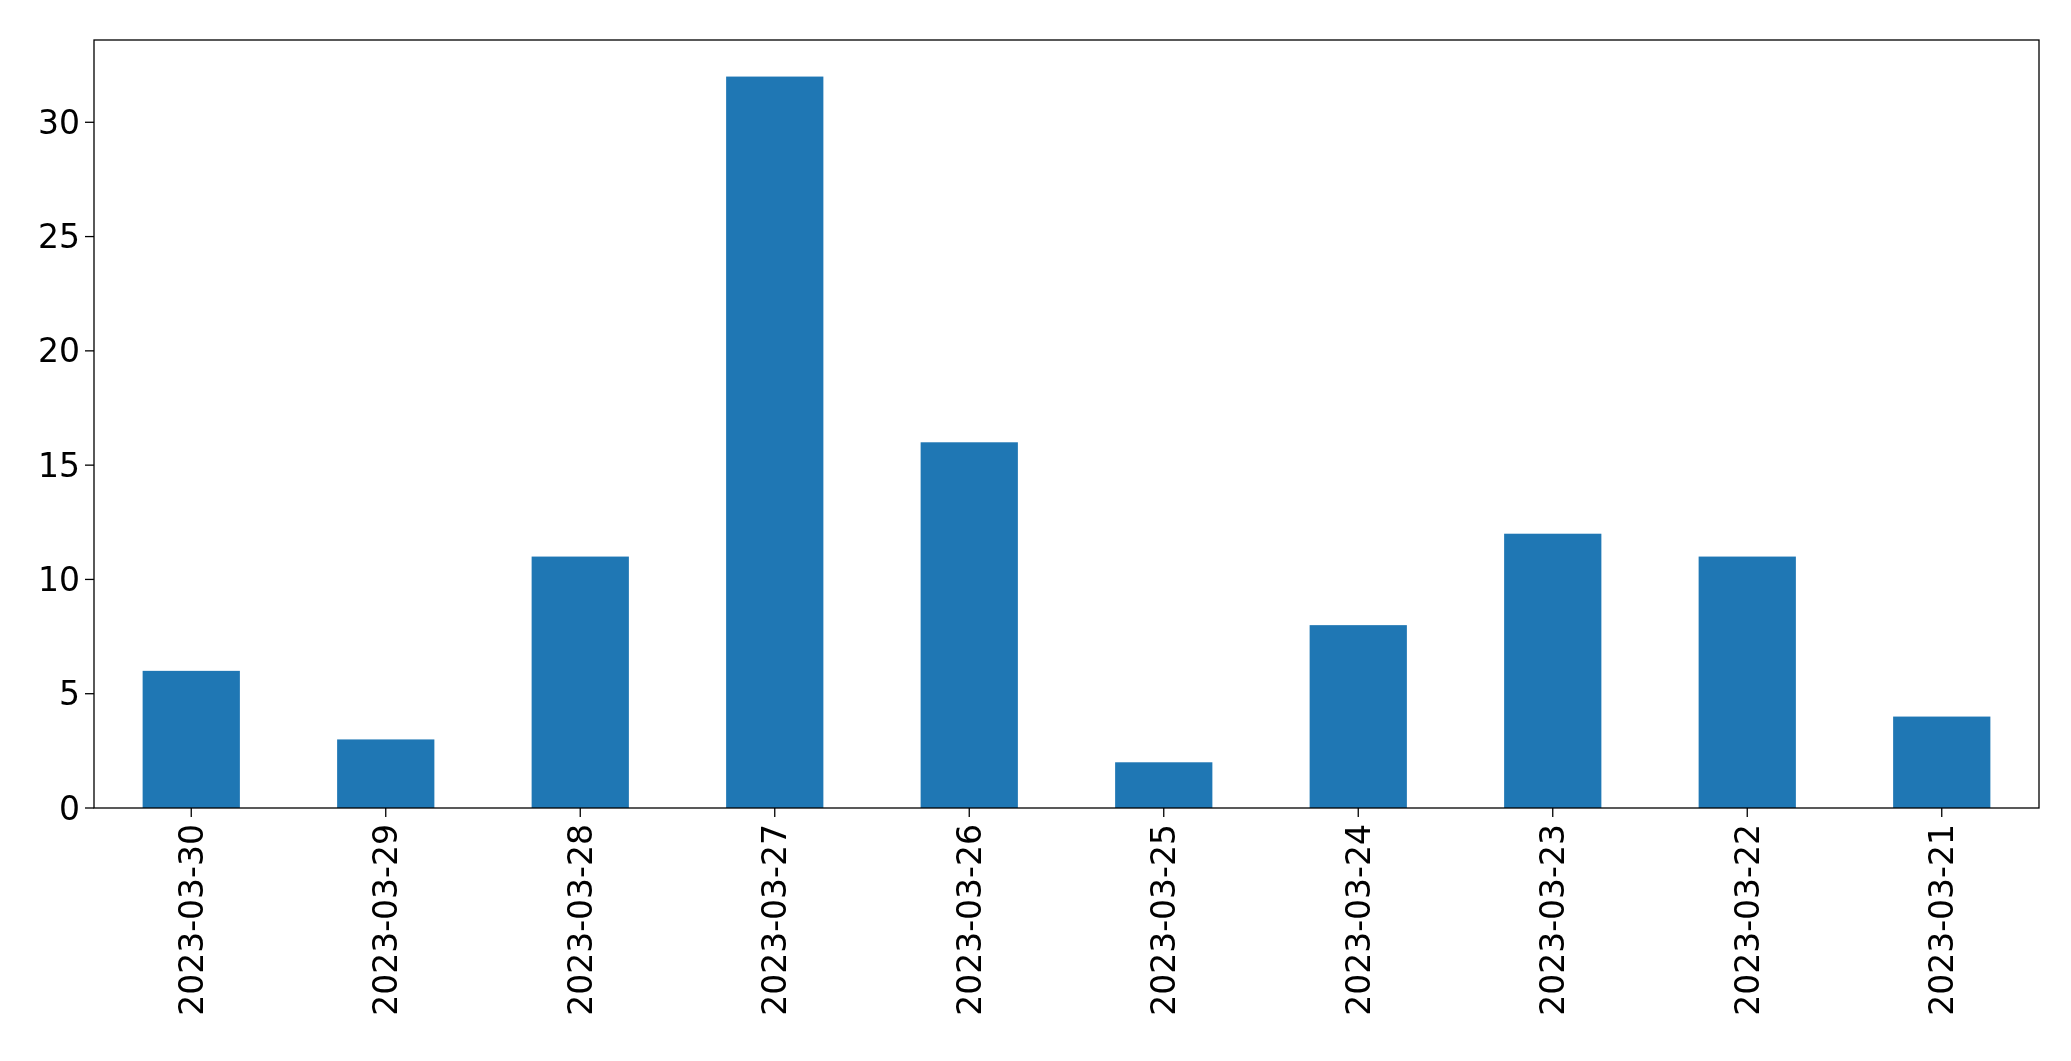 The width and height of the screenshot is (2071, 1061). Describe the element at coordinates (580, 920) in the screenshot. I see `x-tick-label: 2023-03-28` at that location.